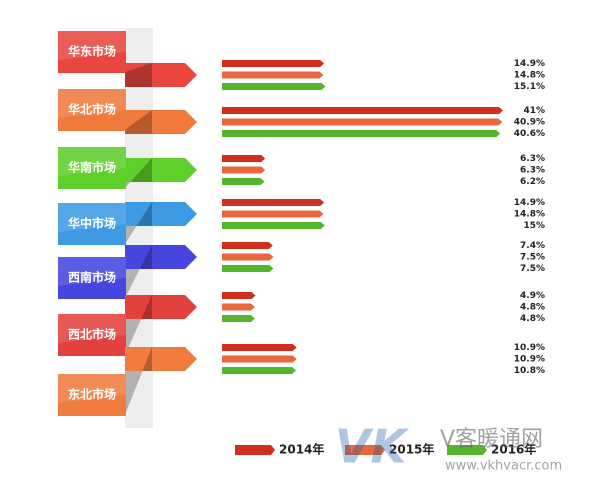 The image size is (600, 497). I want to click on value-label: 7.4%, so click(532, 246).